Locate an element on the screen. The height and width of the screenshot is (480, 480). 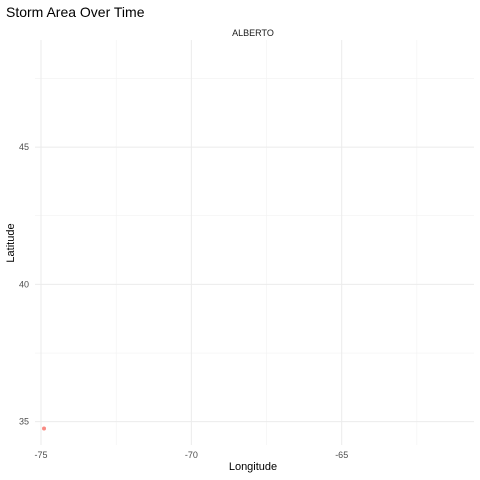
x-tick-label: -65 is located at coordinates (341, 455).